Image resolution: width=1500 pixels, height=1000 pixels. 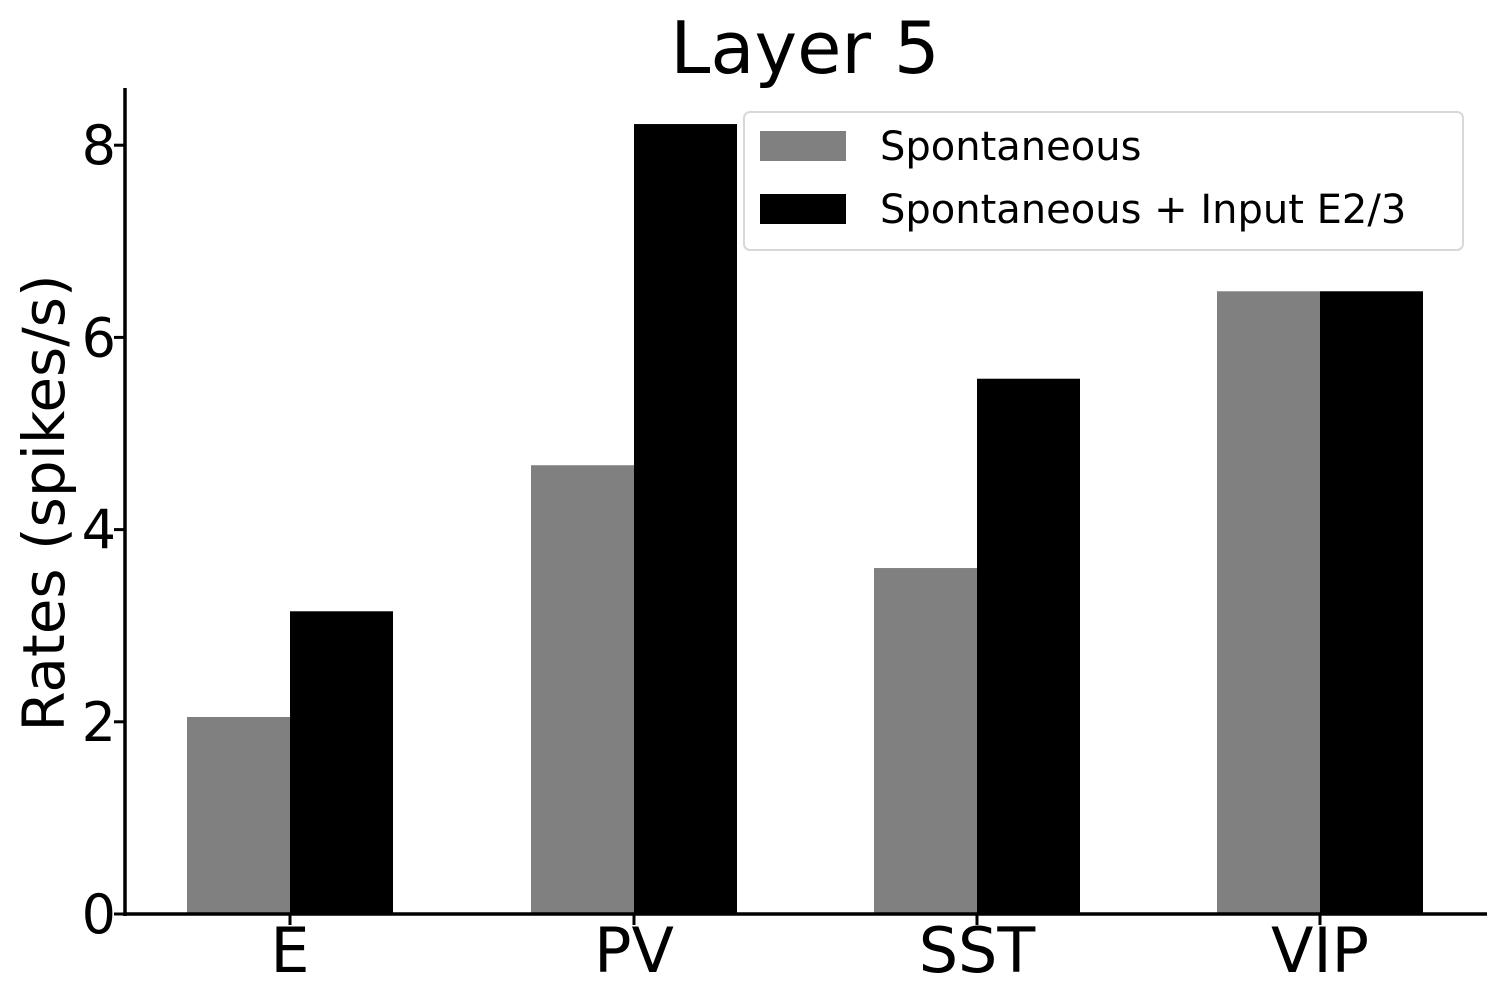 I want to click on legend-frame, so click(x=1103, y=181).